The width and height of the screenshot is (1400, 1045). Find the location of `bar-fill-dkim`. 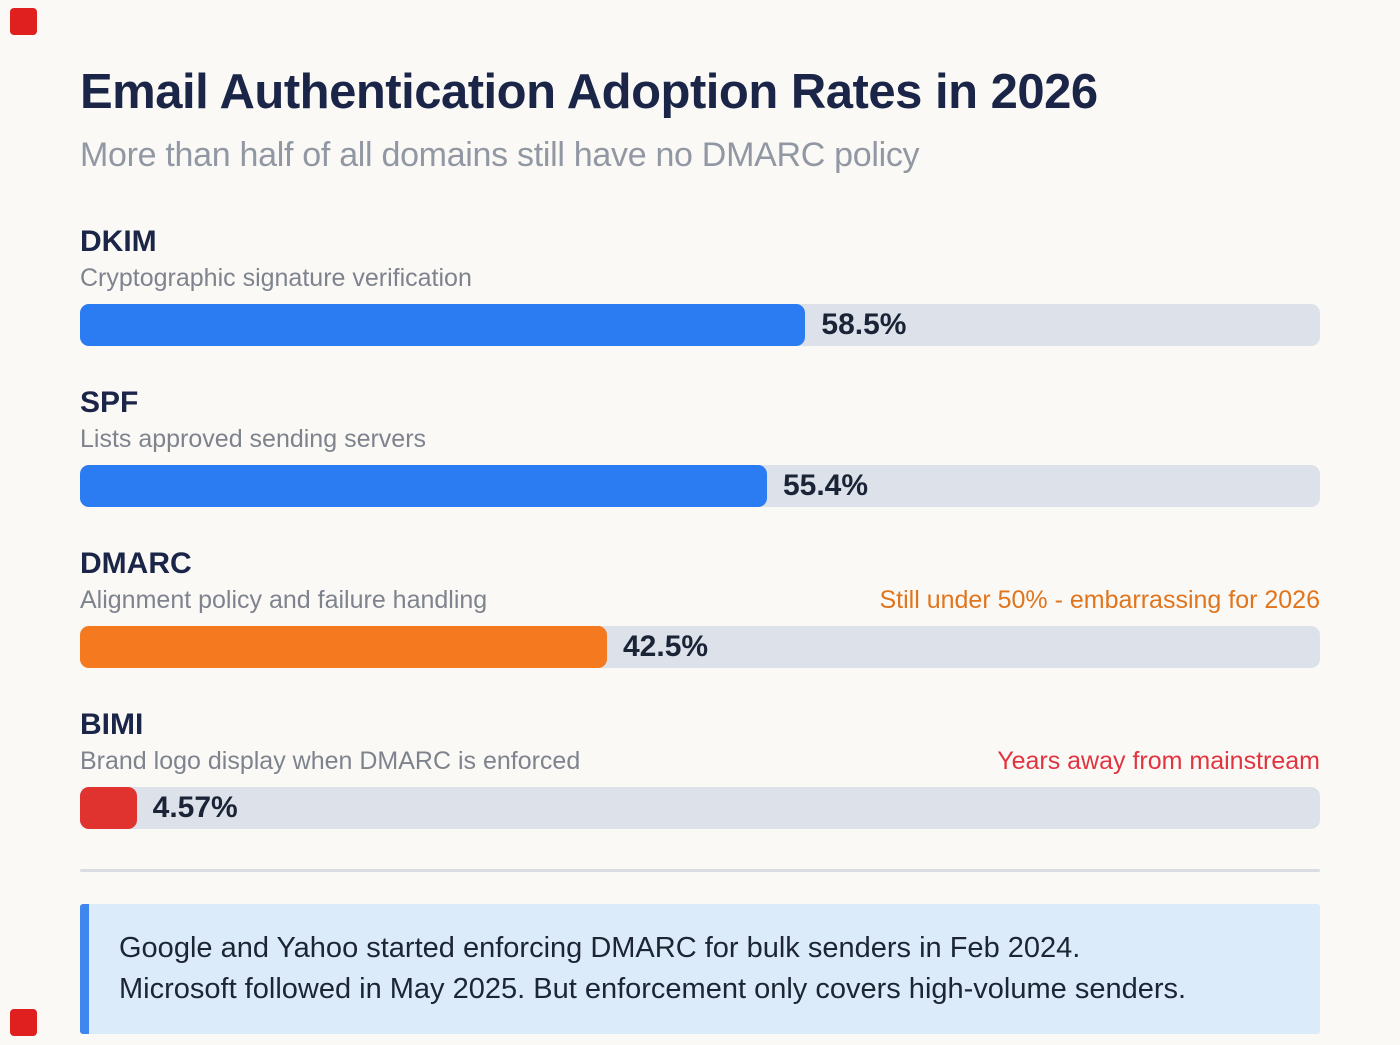

bar-fill-dkim is located at coordinates (443, 324).